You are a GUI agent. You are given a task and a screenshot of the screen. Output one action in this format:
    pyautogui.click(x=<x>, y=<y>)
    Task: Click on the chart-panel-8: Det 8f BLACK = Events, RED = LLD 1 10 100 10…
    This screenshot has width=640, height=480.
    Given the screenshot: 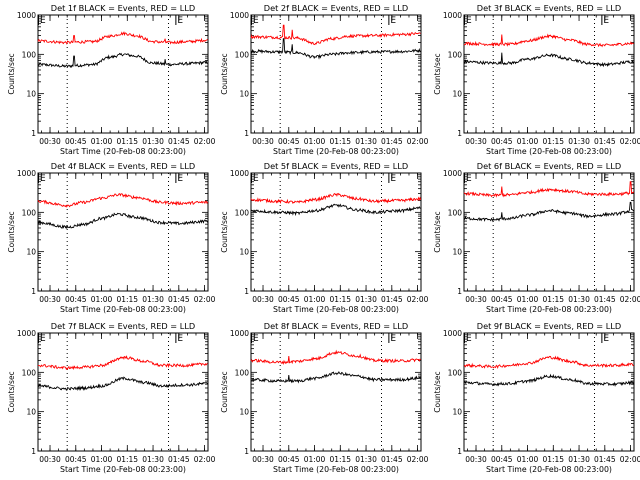 What is the action you would take?
    pyautogui.click(x=324, y=397)
    